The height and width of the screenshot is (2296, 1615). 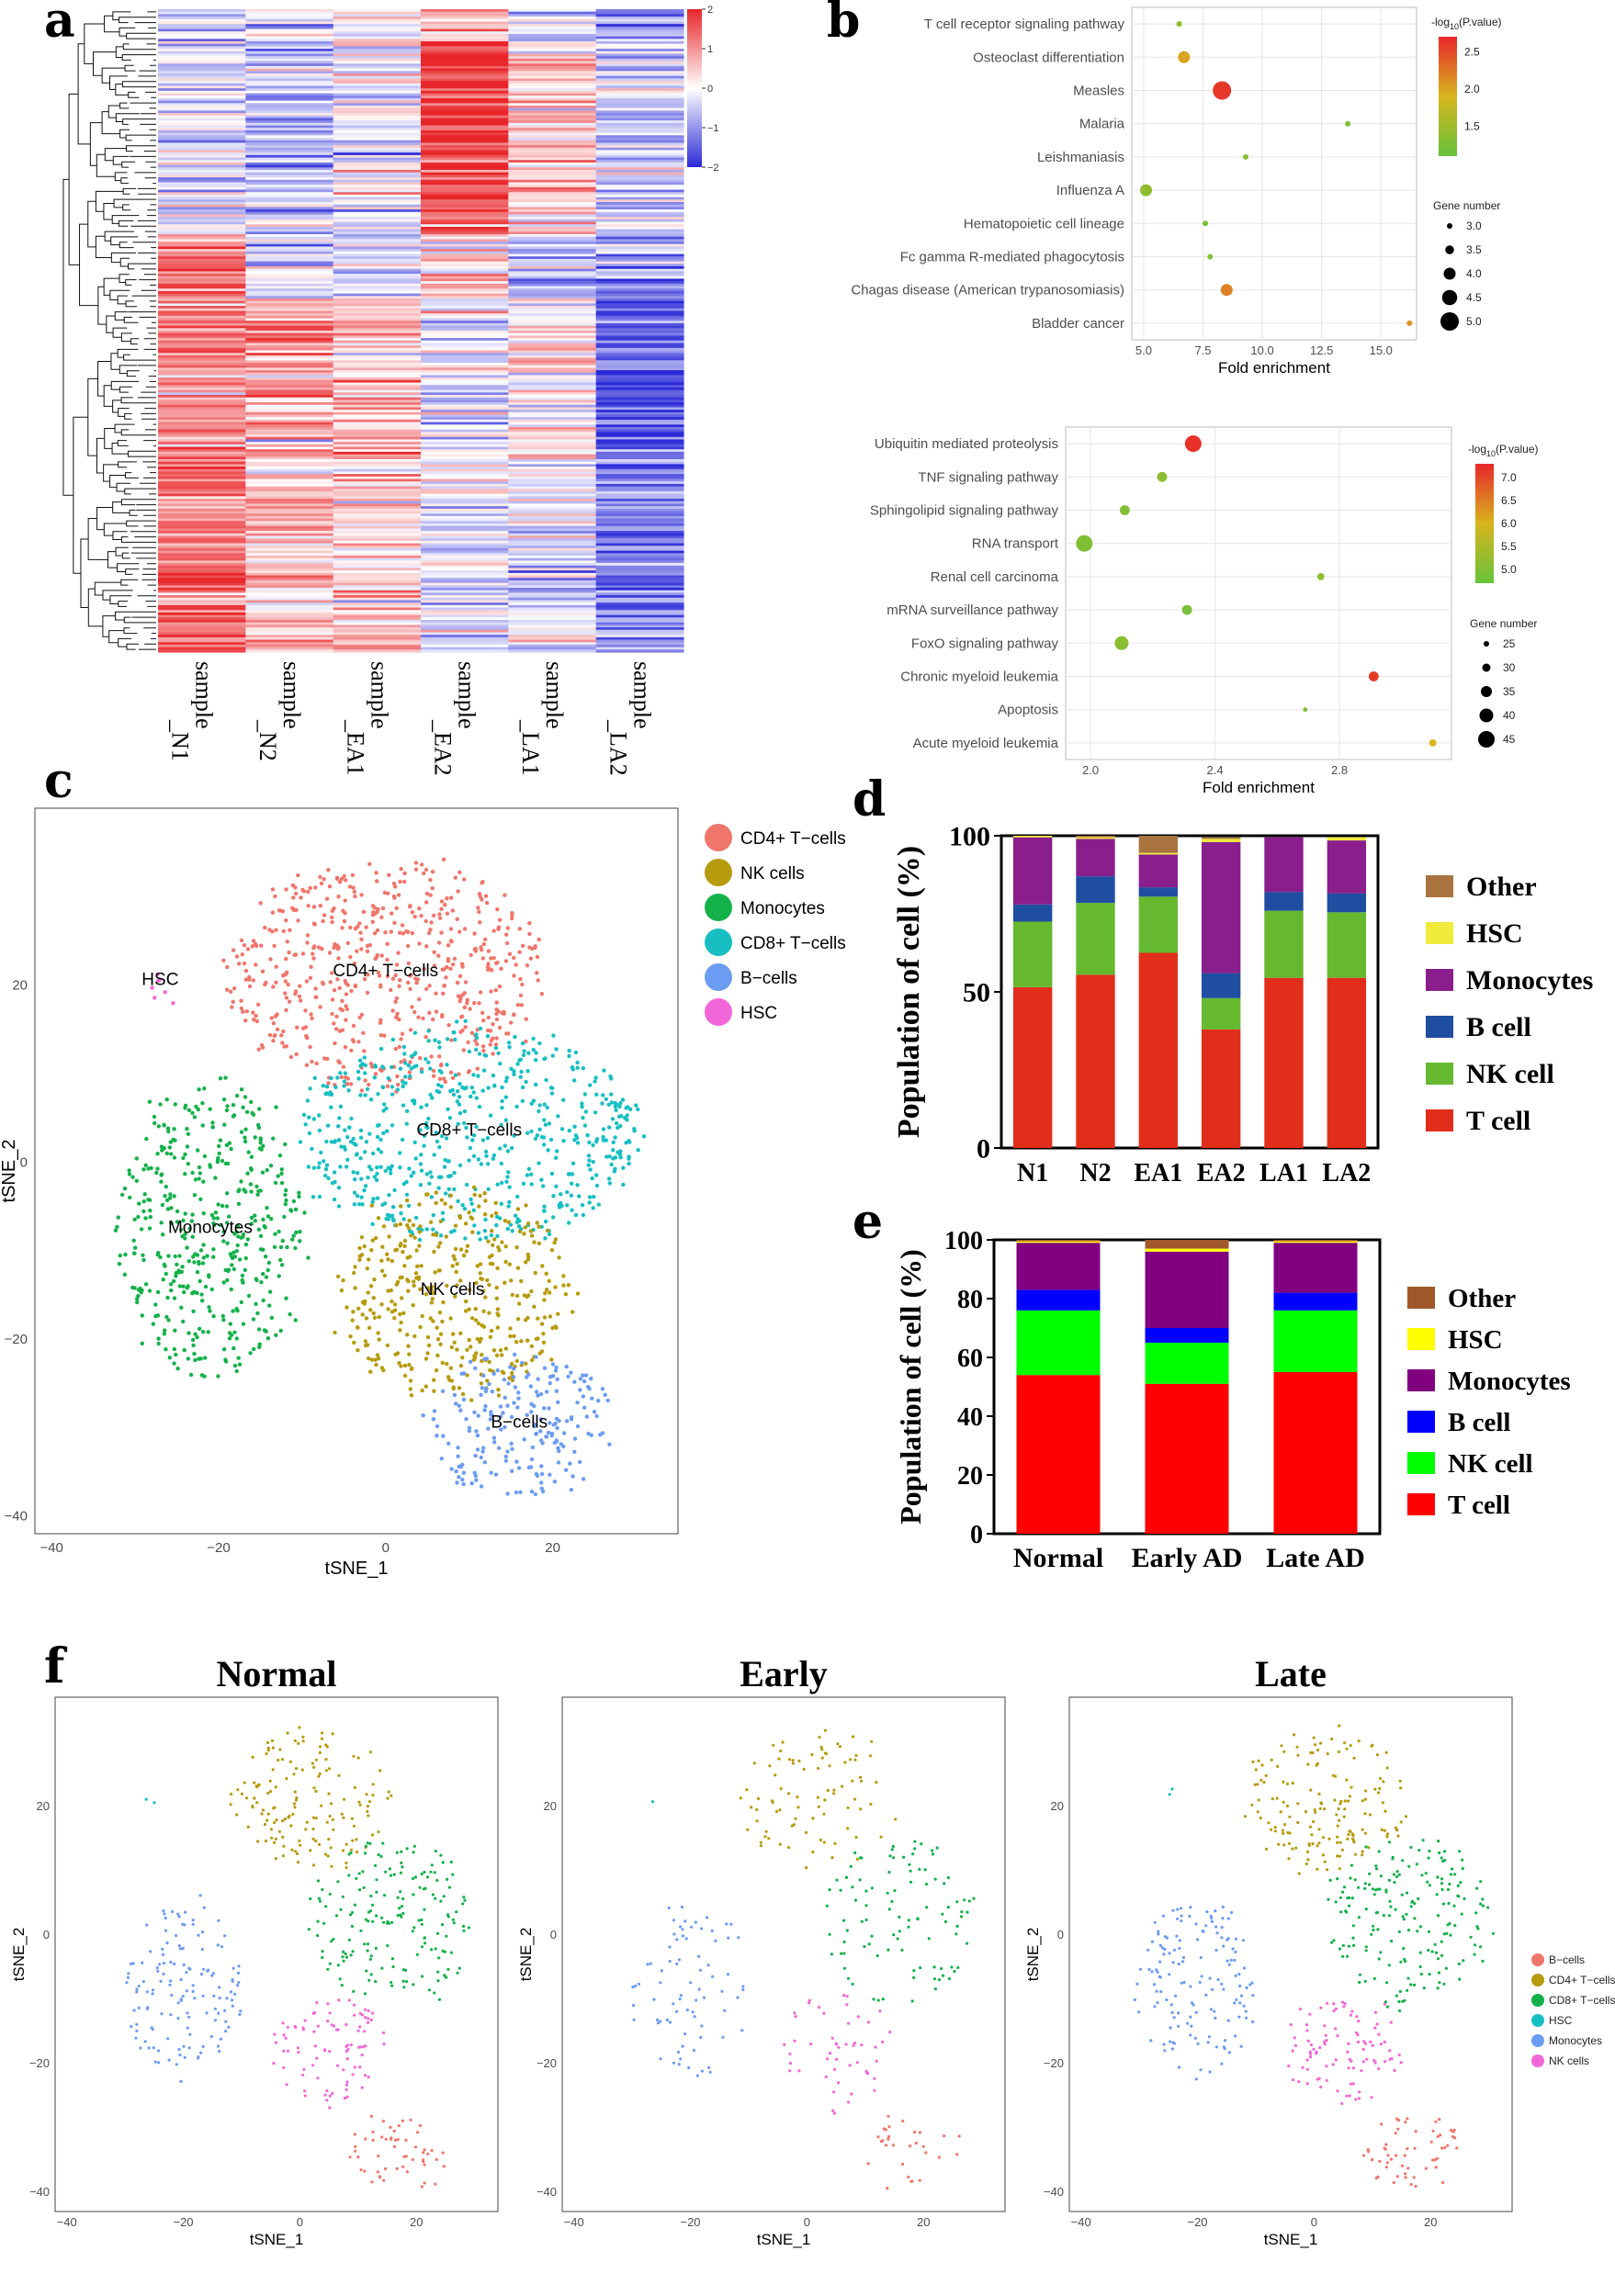 What do you see at coordinates (1474, 297) in the screenshot?
I see `size-legend-label: 4.5` at bounding box center [1474, 297].